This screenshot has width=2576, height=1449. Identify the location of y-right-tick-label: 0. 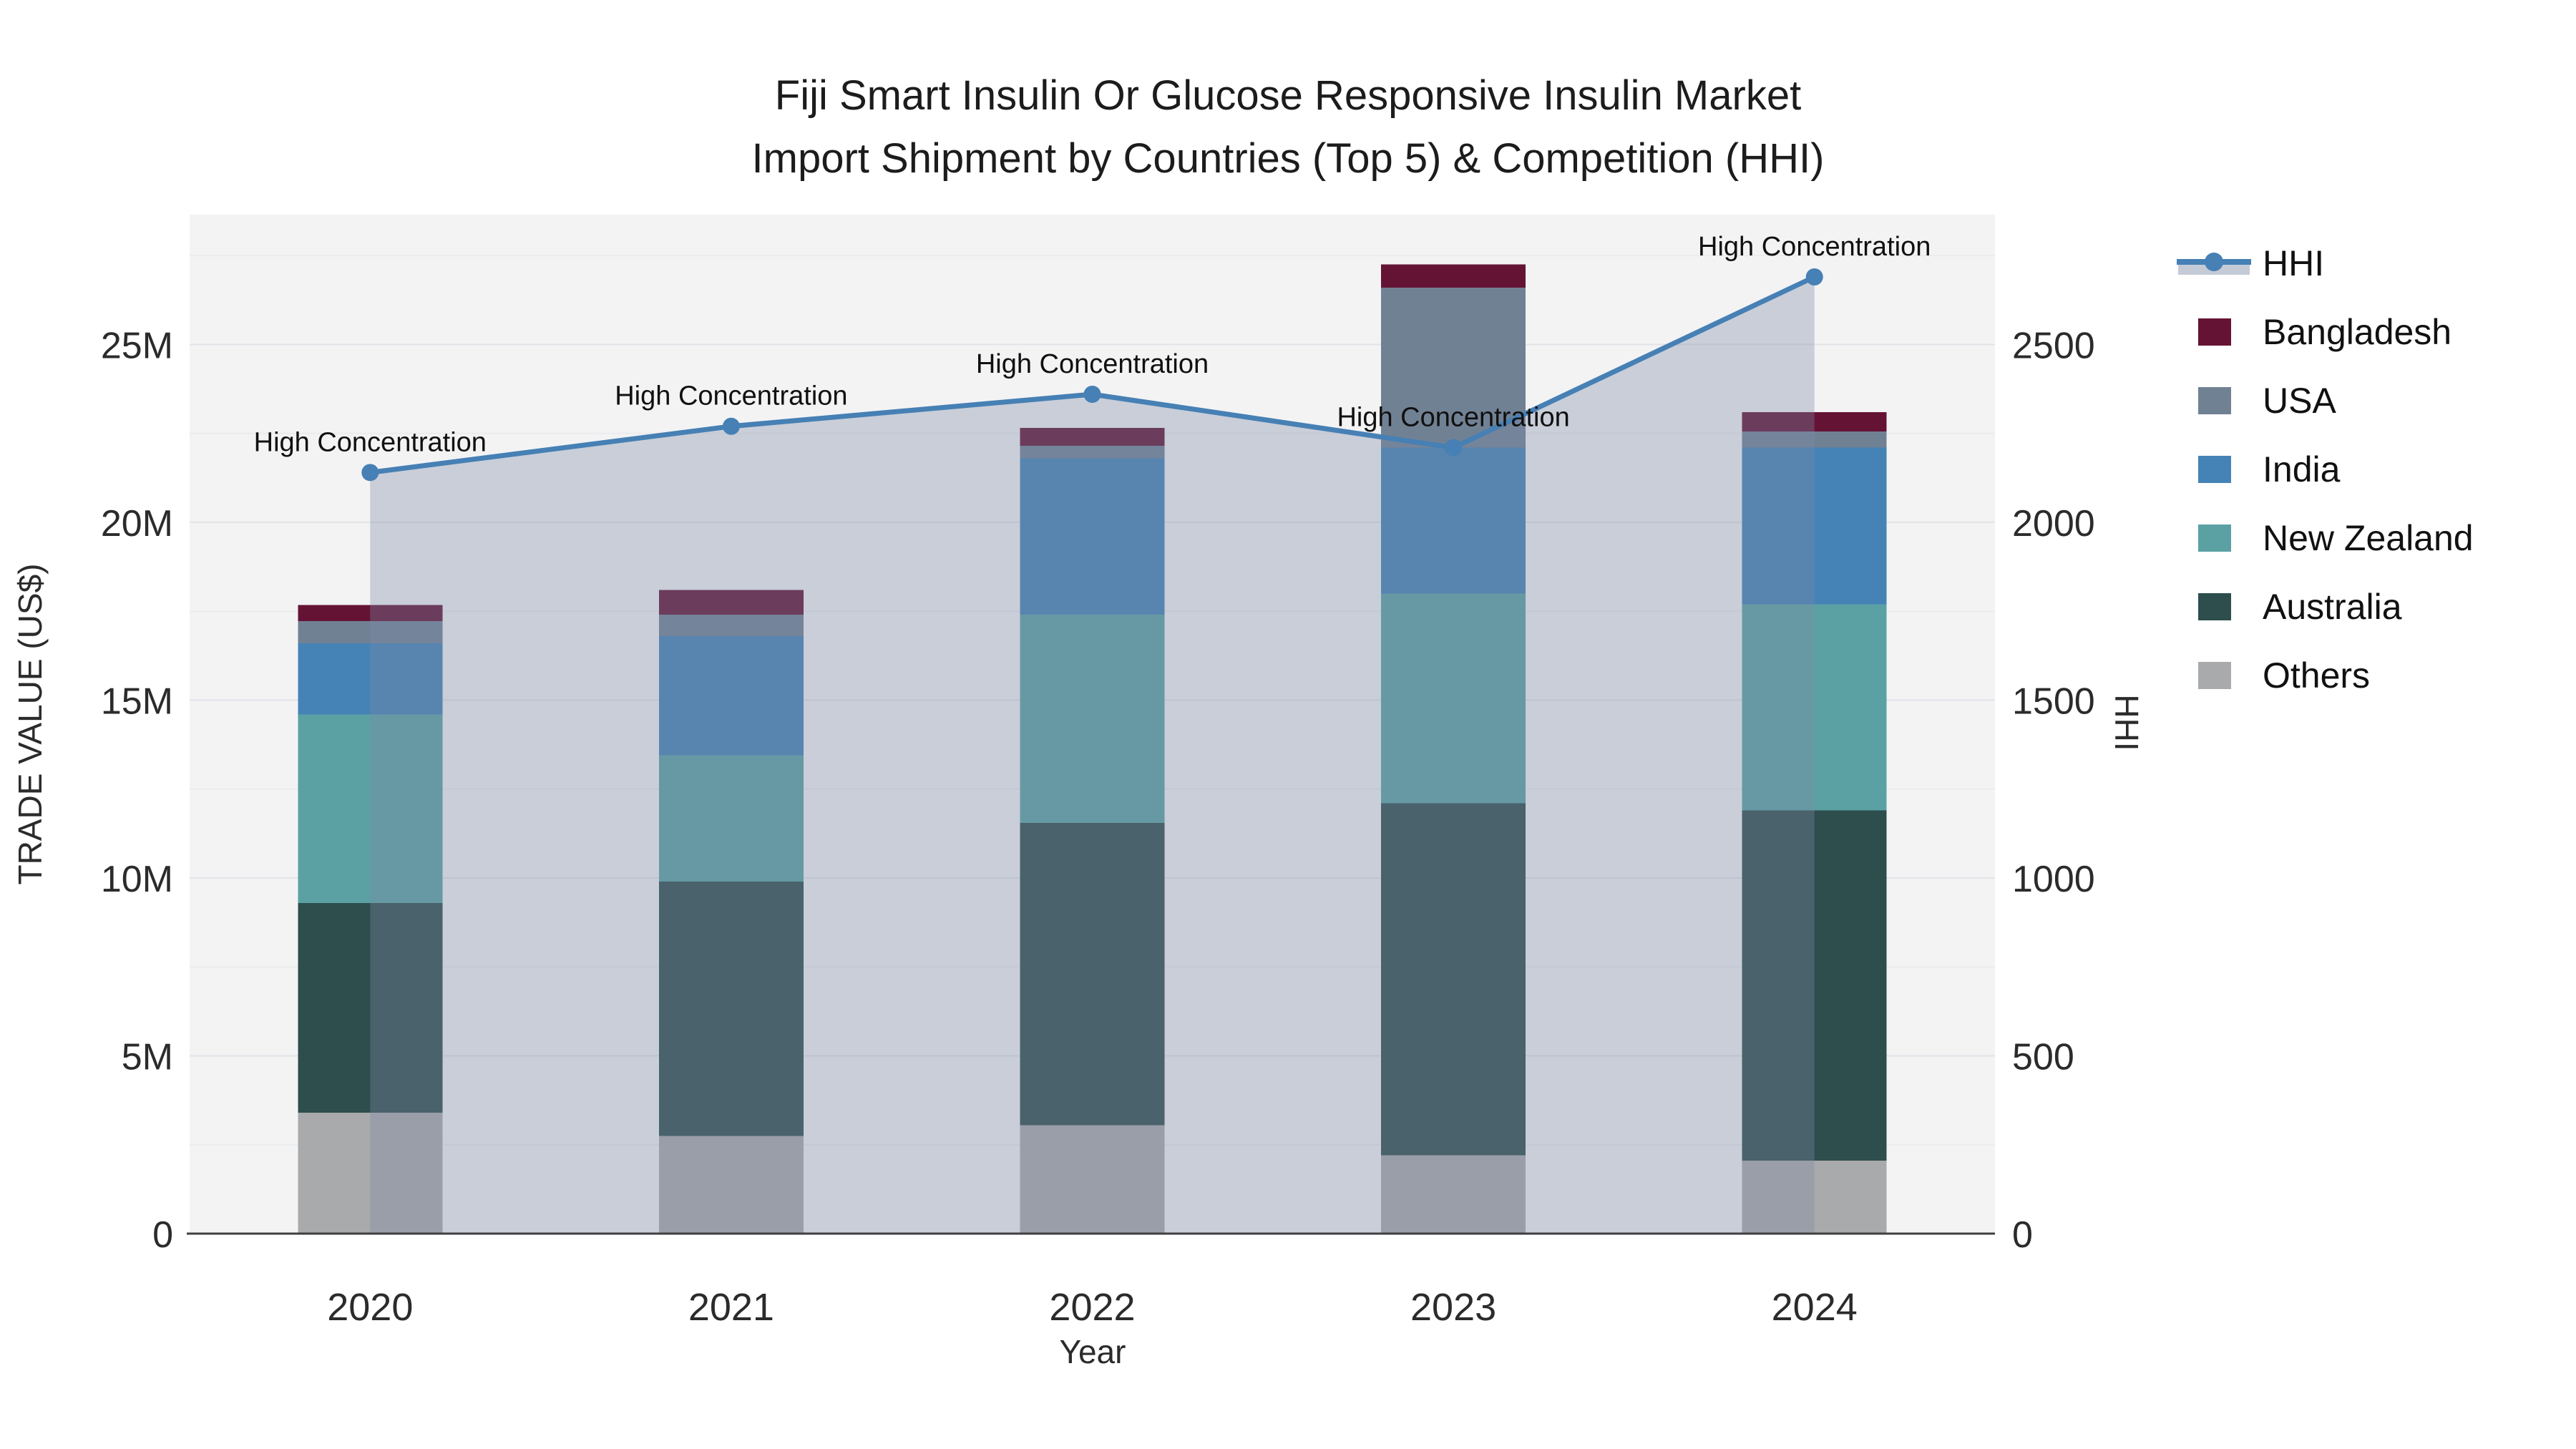
(2022, 1235).